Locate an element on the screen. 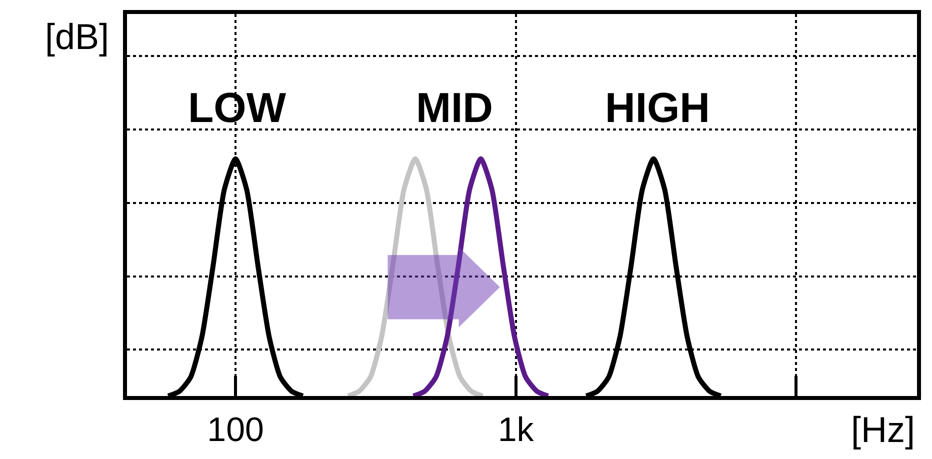 The image size is (932, 459). text: LOW is located at coordinates (237, 107).